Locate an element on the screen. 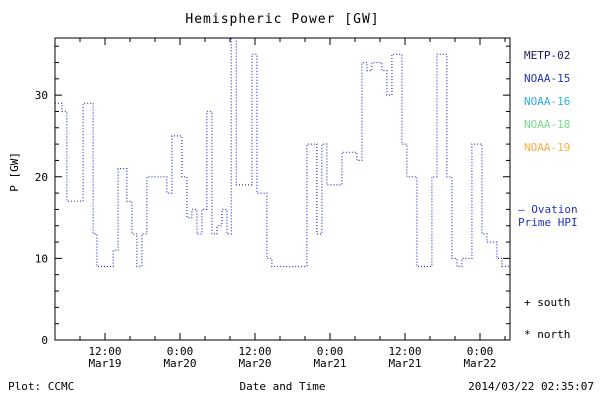 The height and width of the screenshot is (400, 600). y-tick-label: 30 is located at coordinates (41, 95).